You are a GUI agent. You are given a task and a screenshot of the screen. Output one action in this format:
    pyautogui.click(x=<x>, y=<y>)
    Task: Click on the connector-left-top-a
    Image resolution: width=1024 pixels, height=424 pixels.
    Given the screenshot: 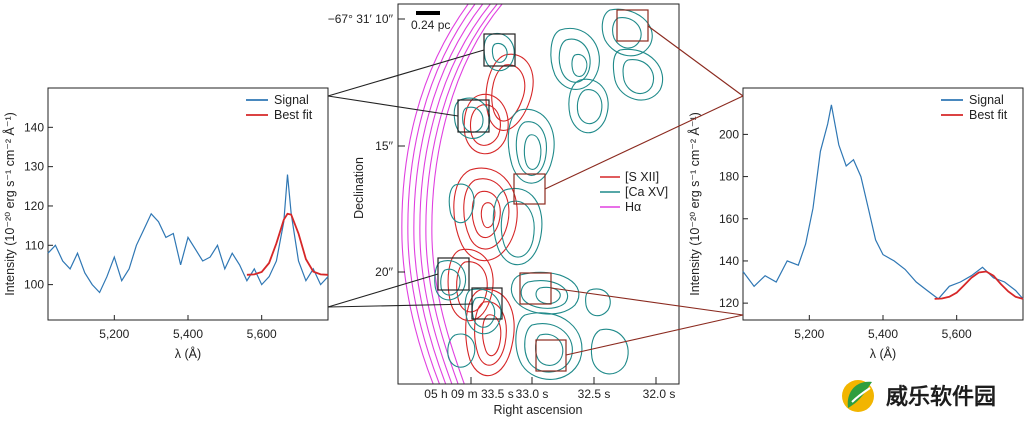 What is the action you would take?
    pyautogui.click(x=406, y=73)
    